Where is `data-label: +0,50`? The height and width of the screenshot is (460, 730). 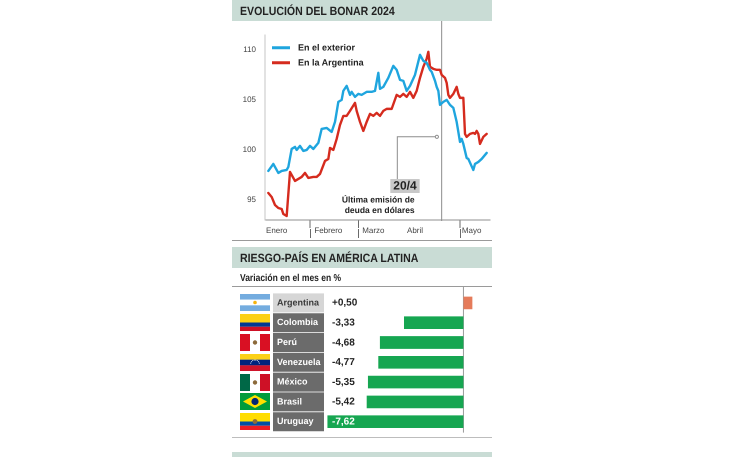 data-label: +0,50 is located at coordinates (345, 303).